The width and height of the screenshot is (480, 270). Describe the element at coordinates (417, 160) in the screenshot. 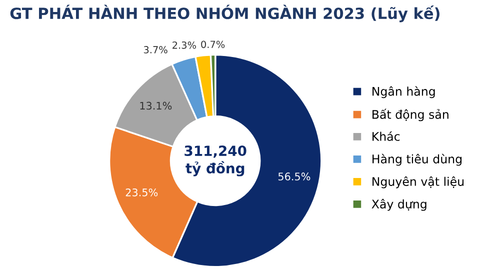

I see `legend-label: Hàng tiêu dùng` at that location.